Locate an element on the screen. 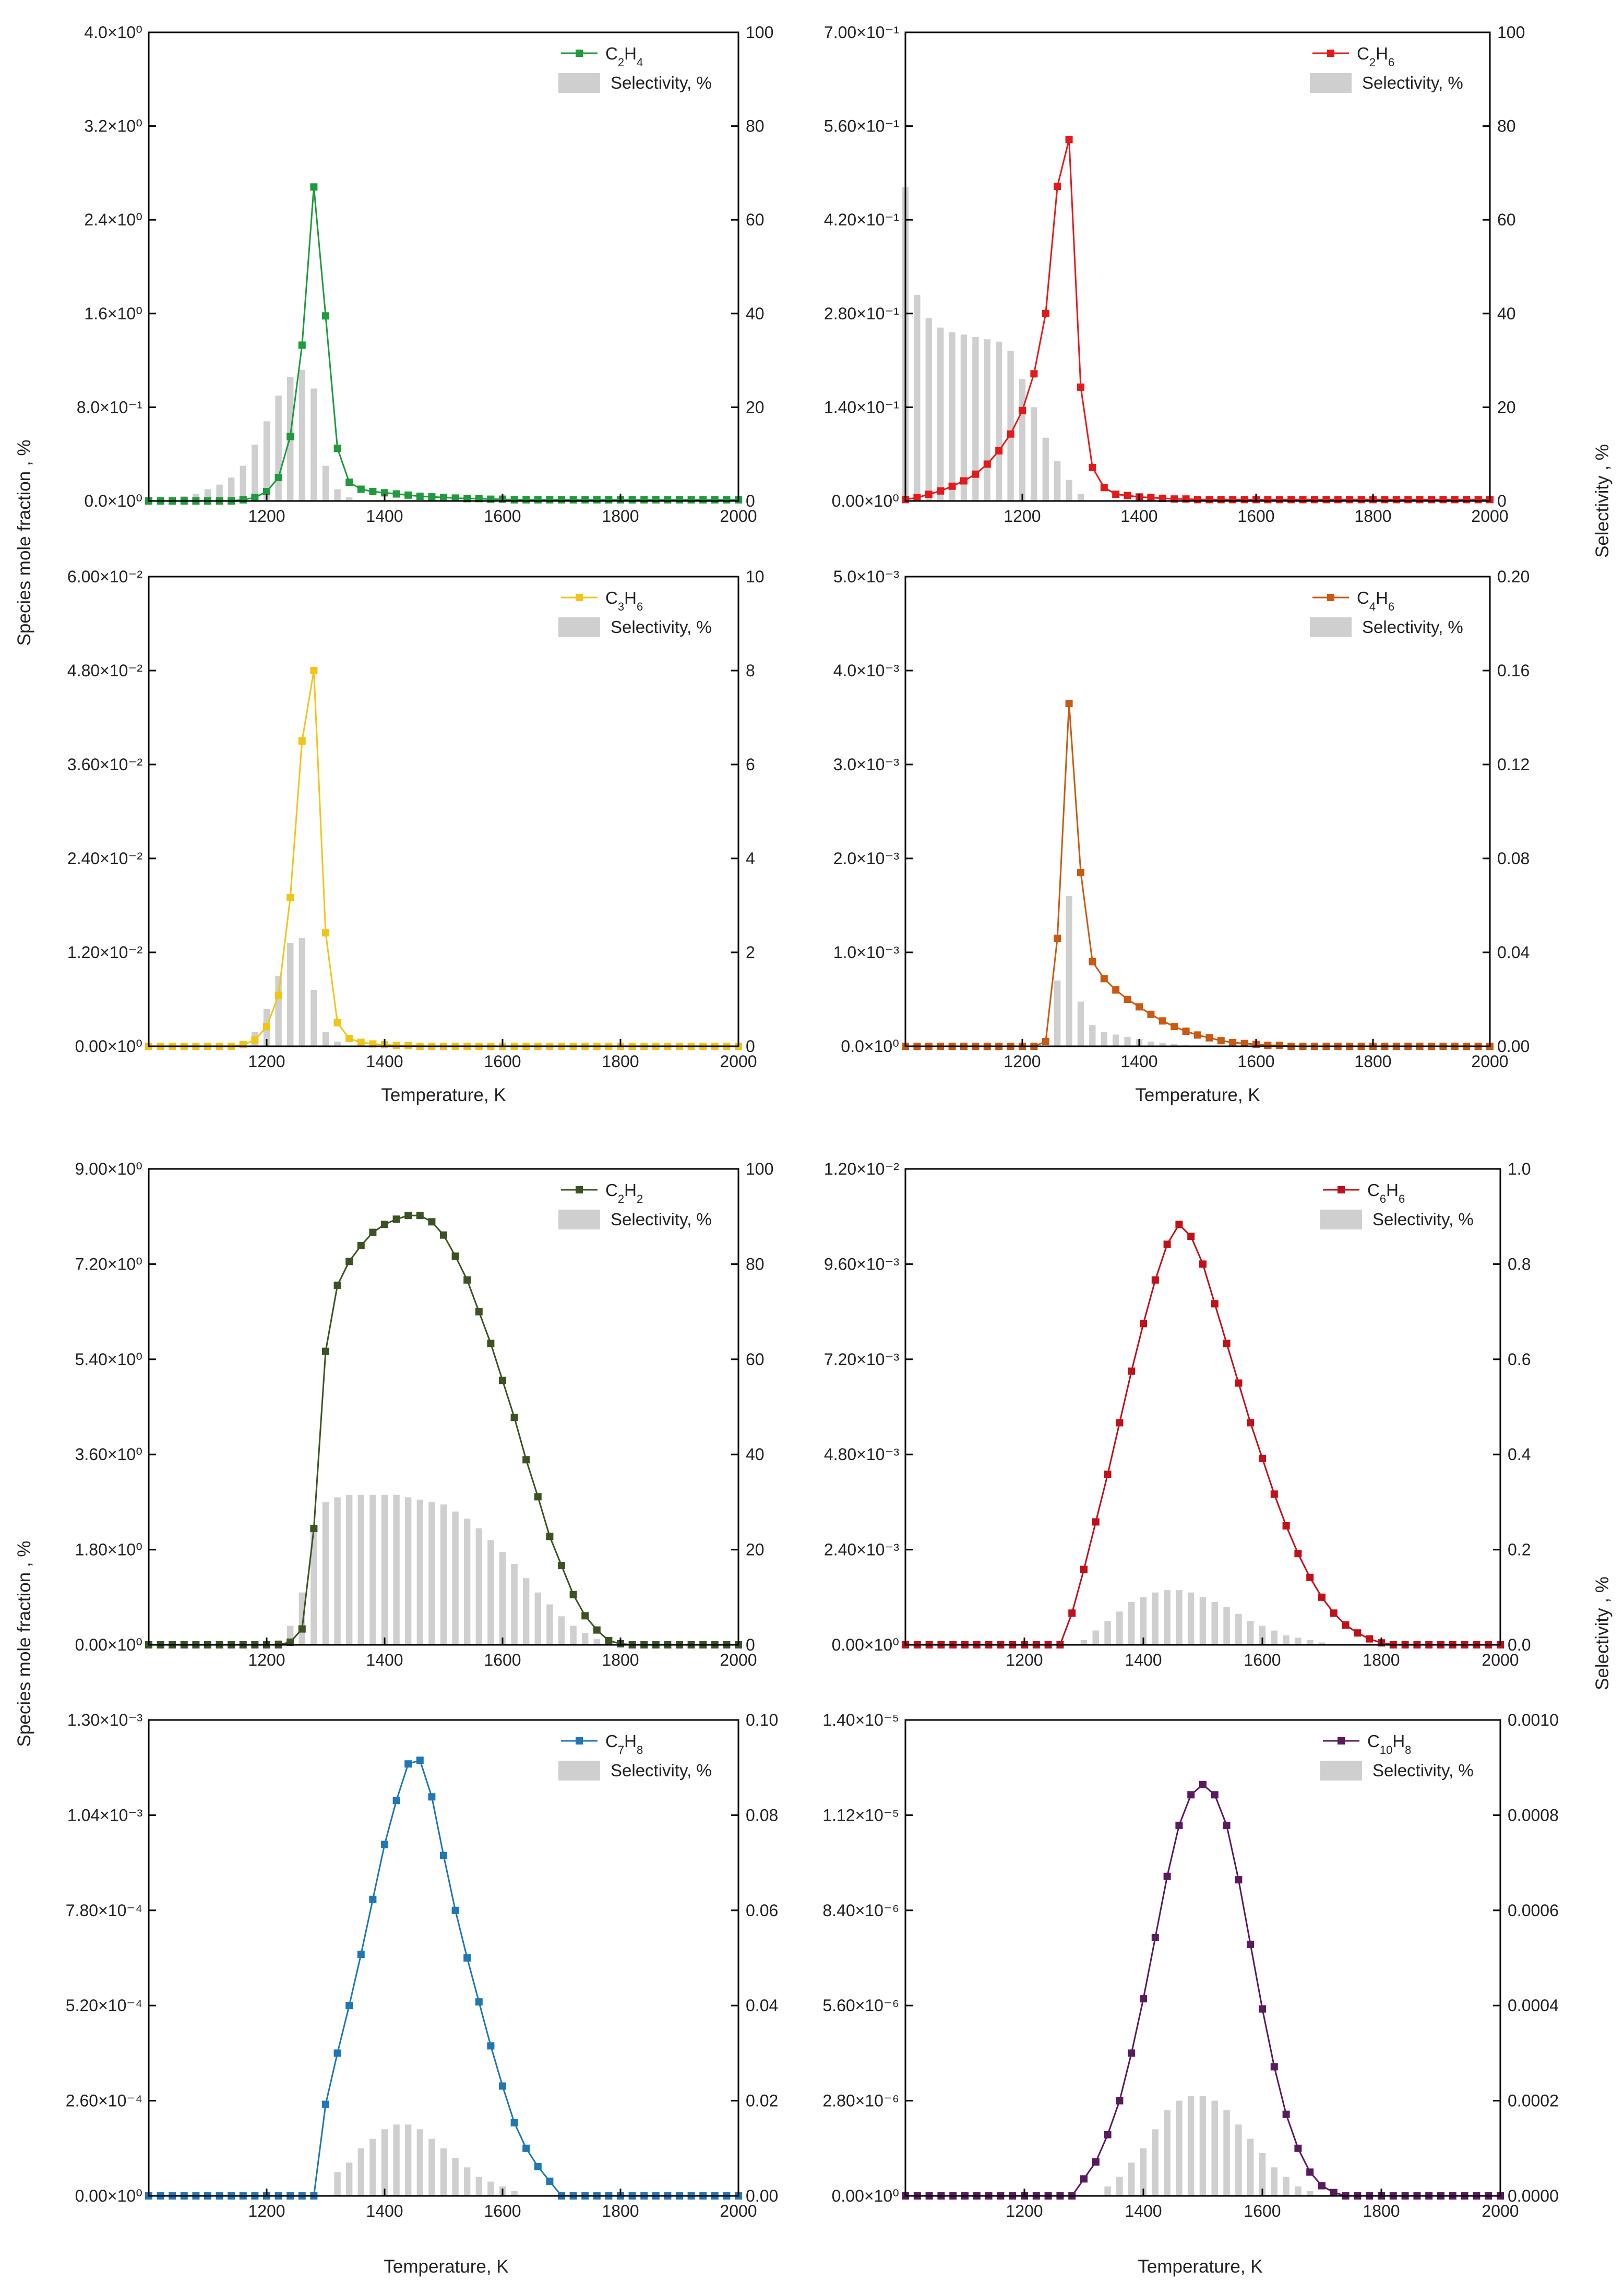  x-tick-label: 1200 is located at coordinates (1023, 516).